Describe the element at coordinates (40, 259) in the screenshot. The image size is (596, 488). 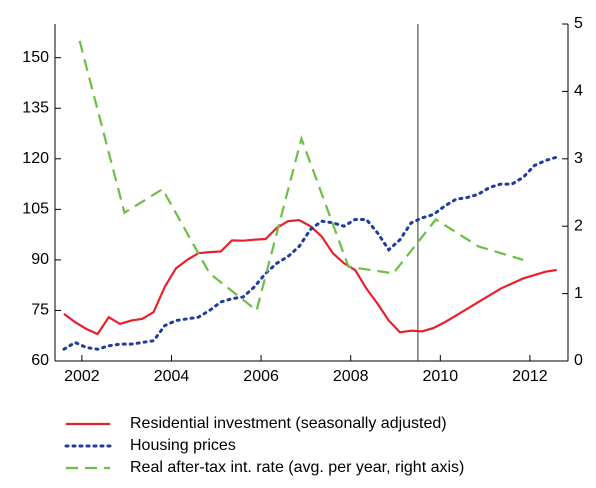
I see `y-tick-label: 90` at that location.